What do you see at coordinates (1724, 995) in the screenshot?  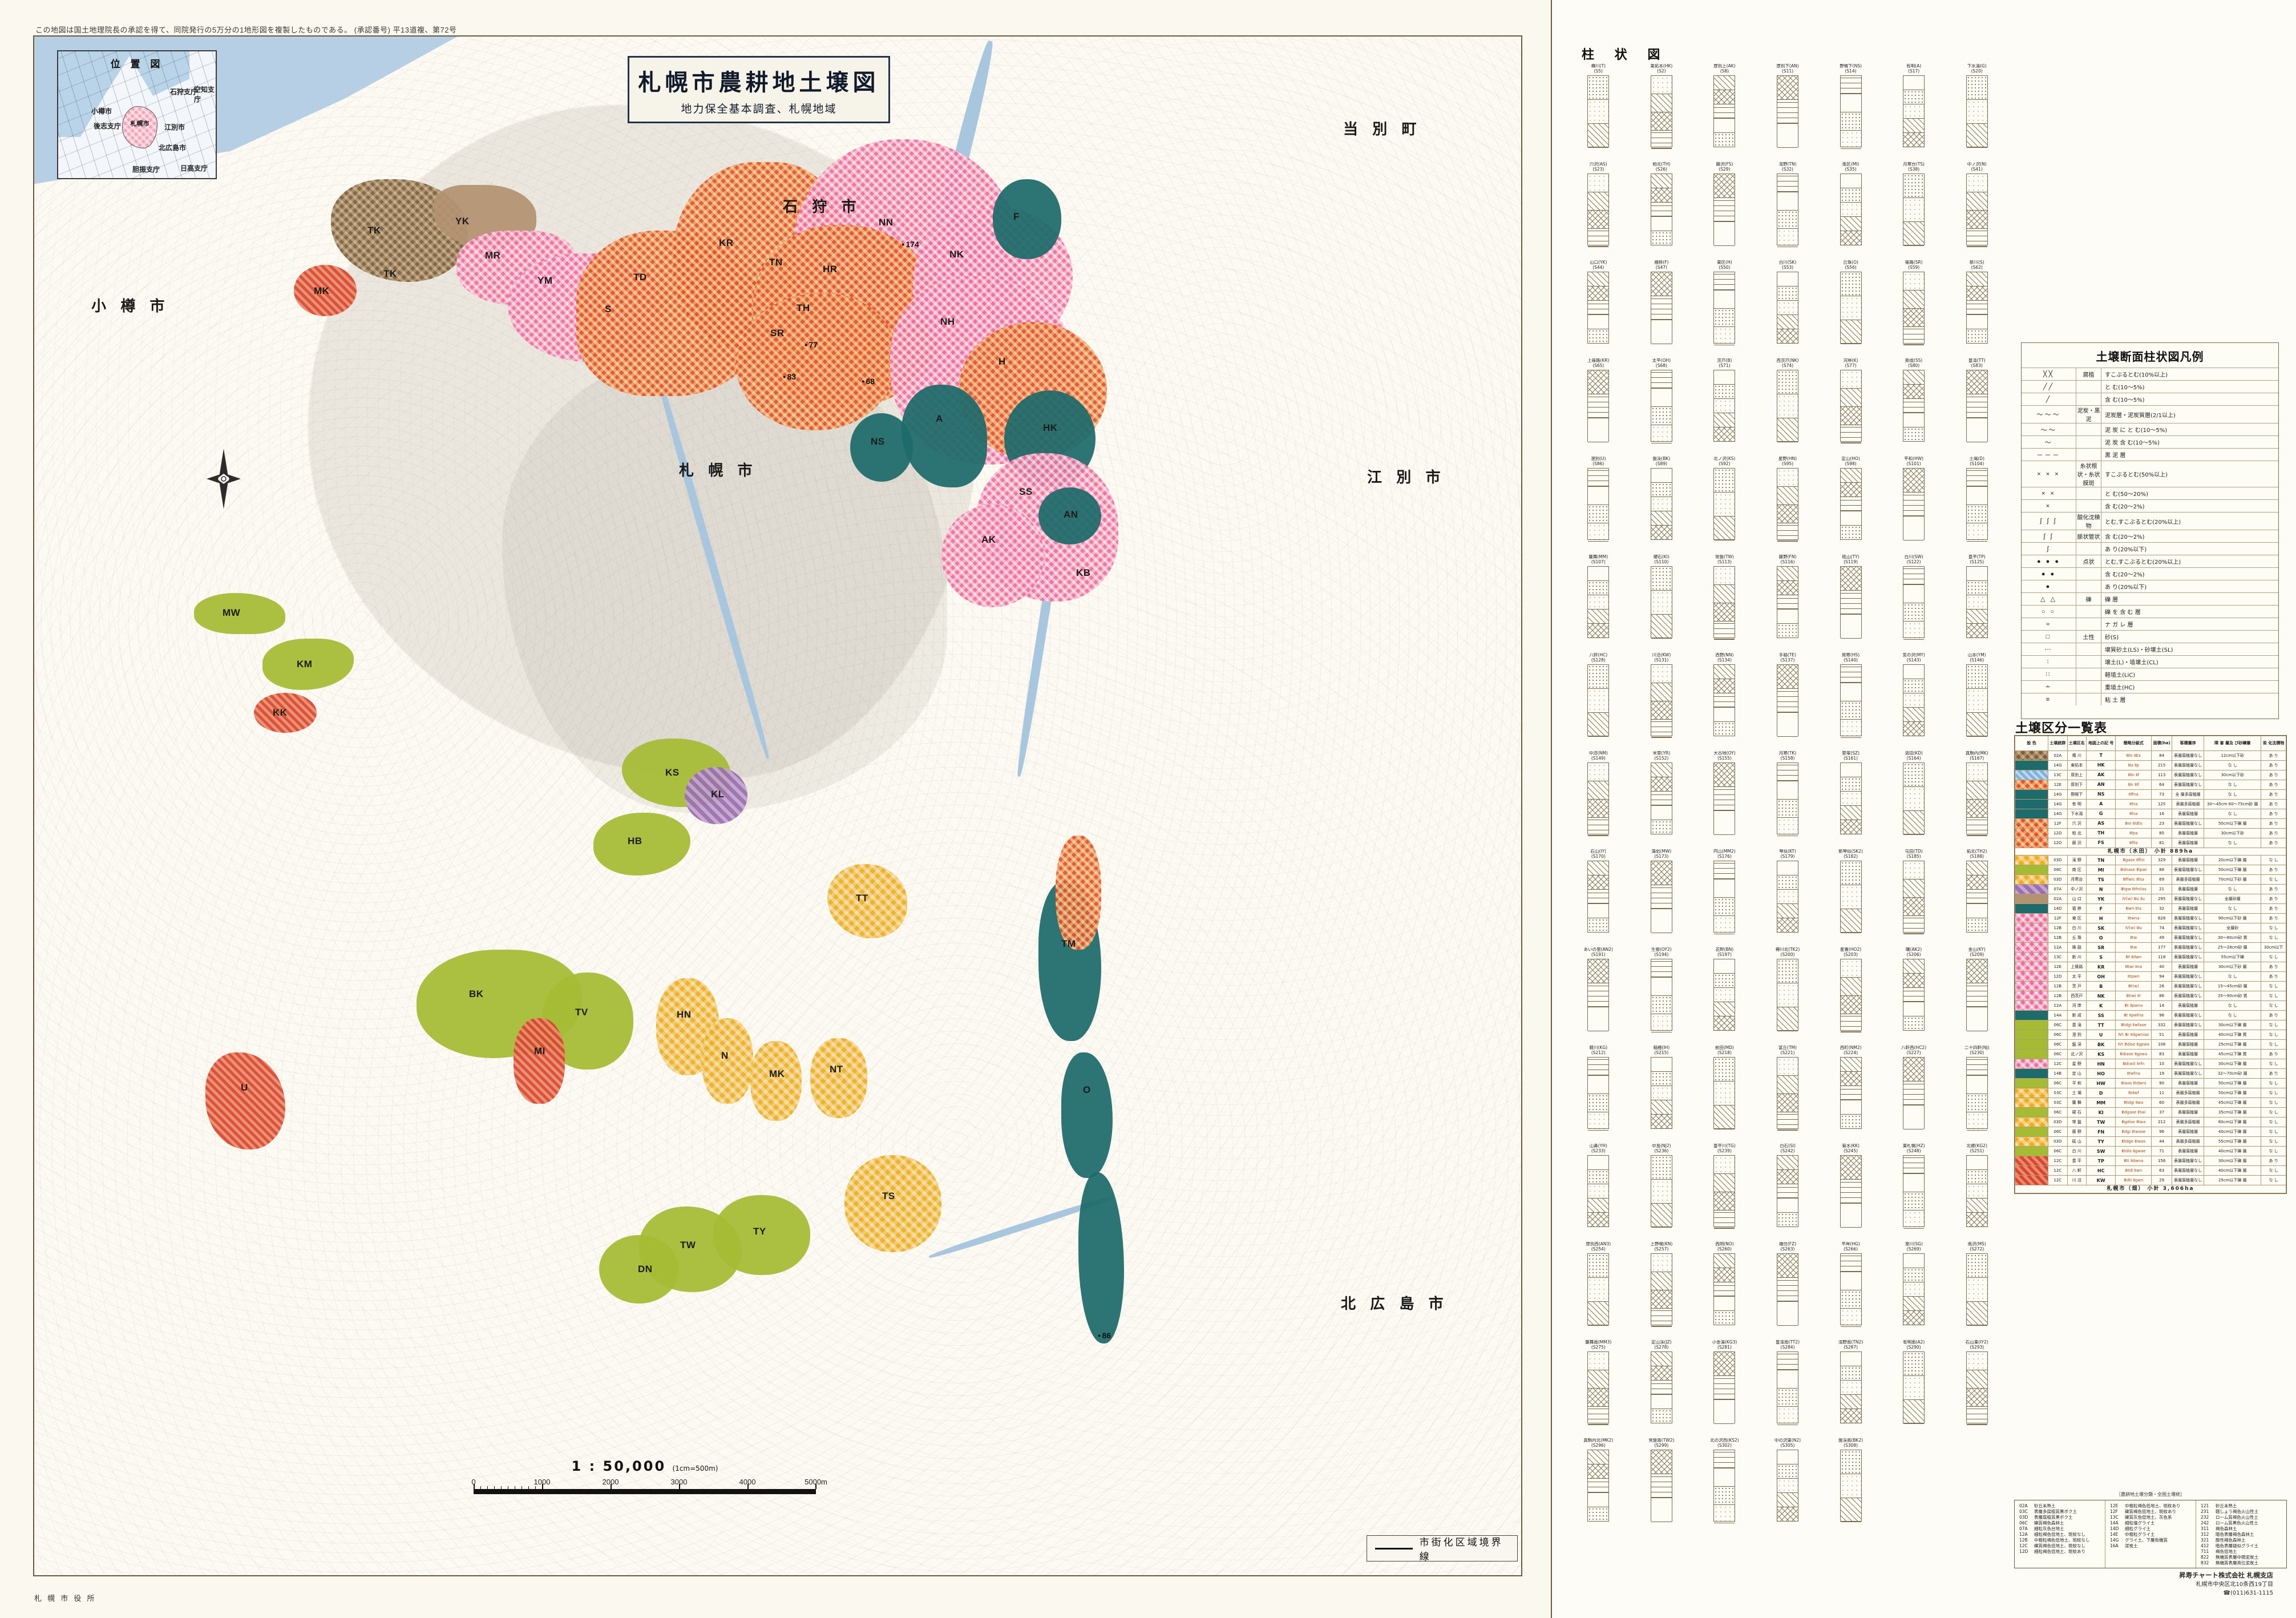 I see `columnar-profile: 花畔(BN) (S197)` at bounding box center [1724, 995].